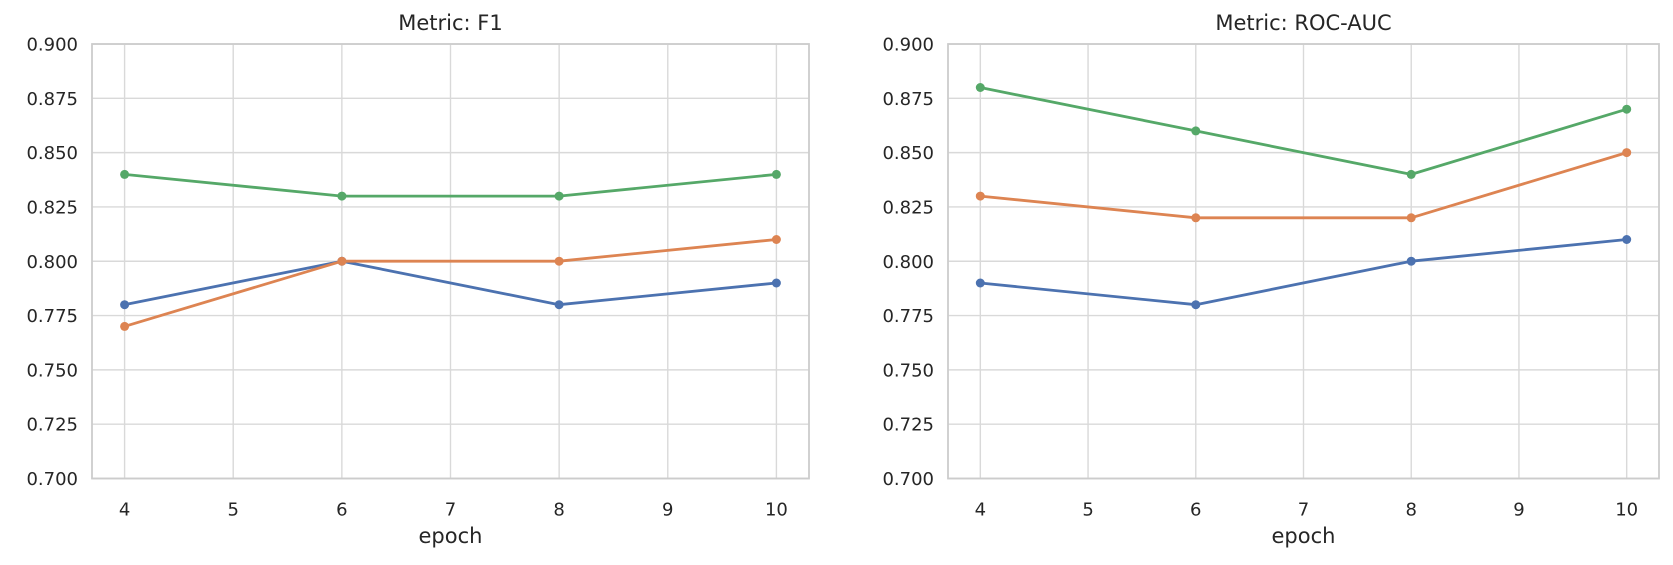  Describe the element at coordinates (450, 23) in the screenshot. I see `chart-title: Metric: F1` at that location.